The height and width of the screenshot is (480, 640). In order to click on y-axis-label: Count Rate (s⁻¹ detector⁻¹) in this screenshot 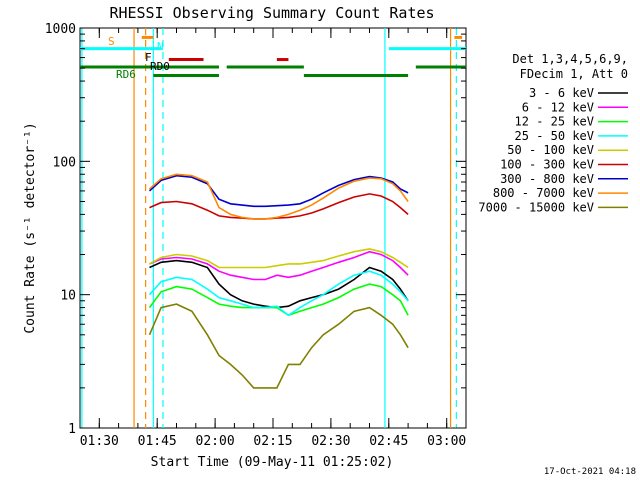, I will do `click(30, 227)`.